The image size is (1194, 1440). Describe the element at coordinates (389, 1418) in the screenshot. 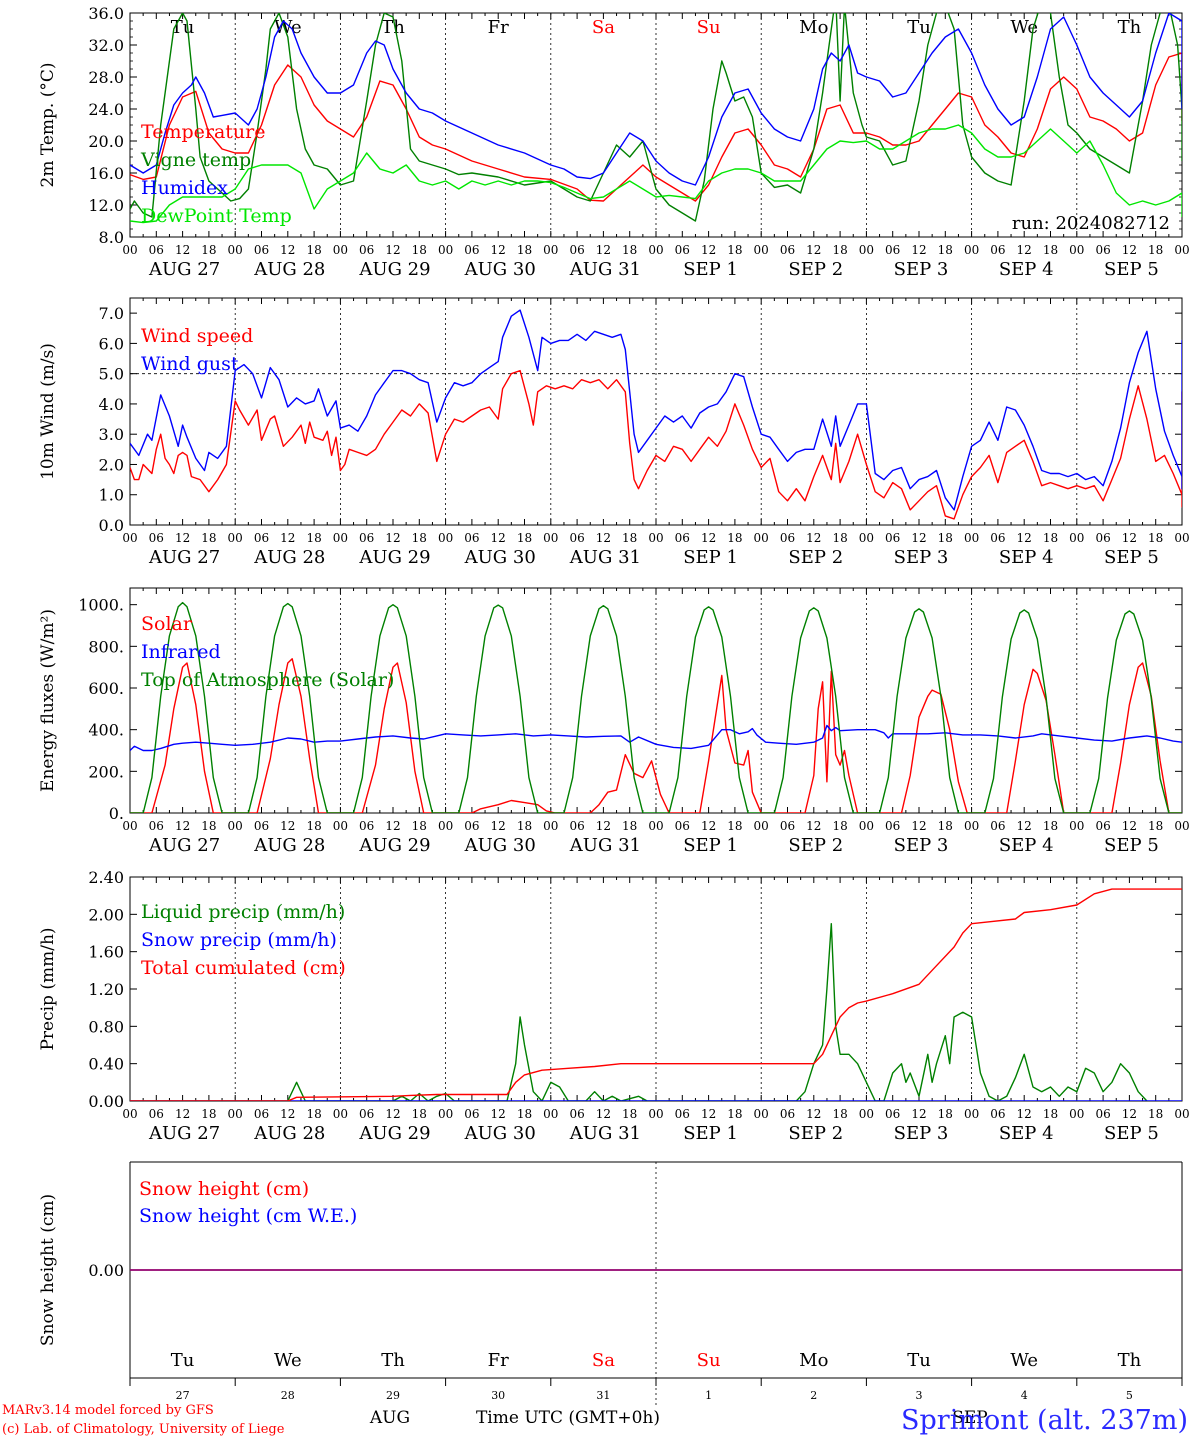

I see `month-label-aug: AUG` at that location.